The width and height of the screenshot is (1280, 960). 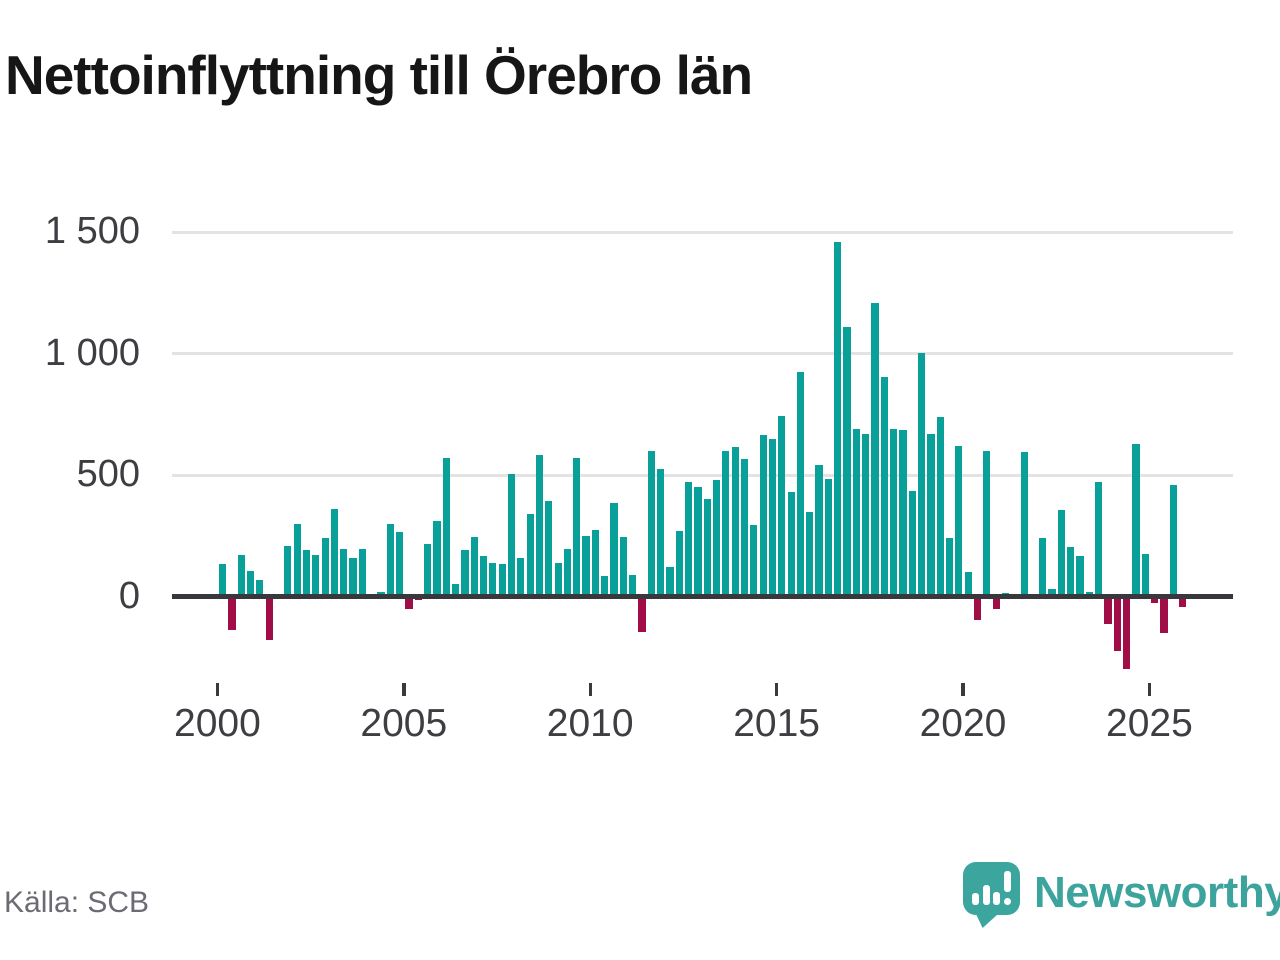 What do you see at coordinates (129, 595) in the screenshot?
I see `y-axis-label: 0` at bounding box center [129, 595].